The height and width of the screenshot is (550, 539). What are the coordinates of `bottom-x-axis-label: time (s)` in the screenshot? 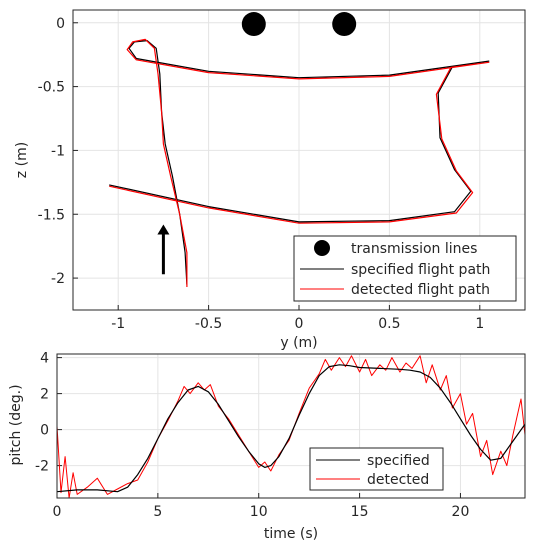 It's located at (291, 534).